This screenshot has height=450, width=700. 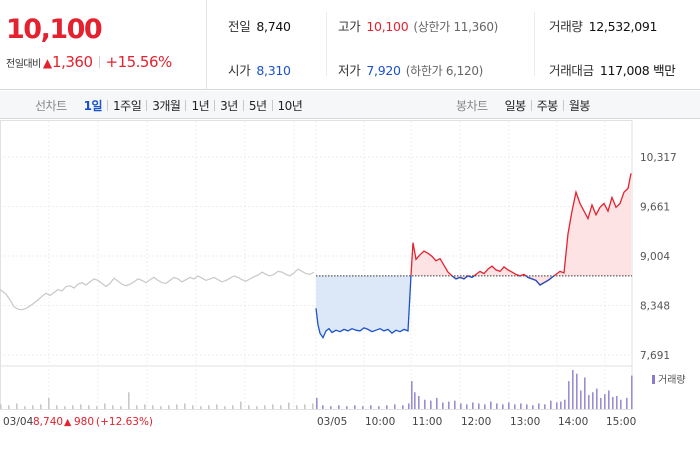 What do you see at coordinates (93, 105) in the screenshot?
I see `tab-1d: 1일` at bounding box center [93, 105].